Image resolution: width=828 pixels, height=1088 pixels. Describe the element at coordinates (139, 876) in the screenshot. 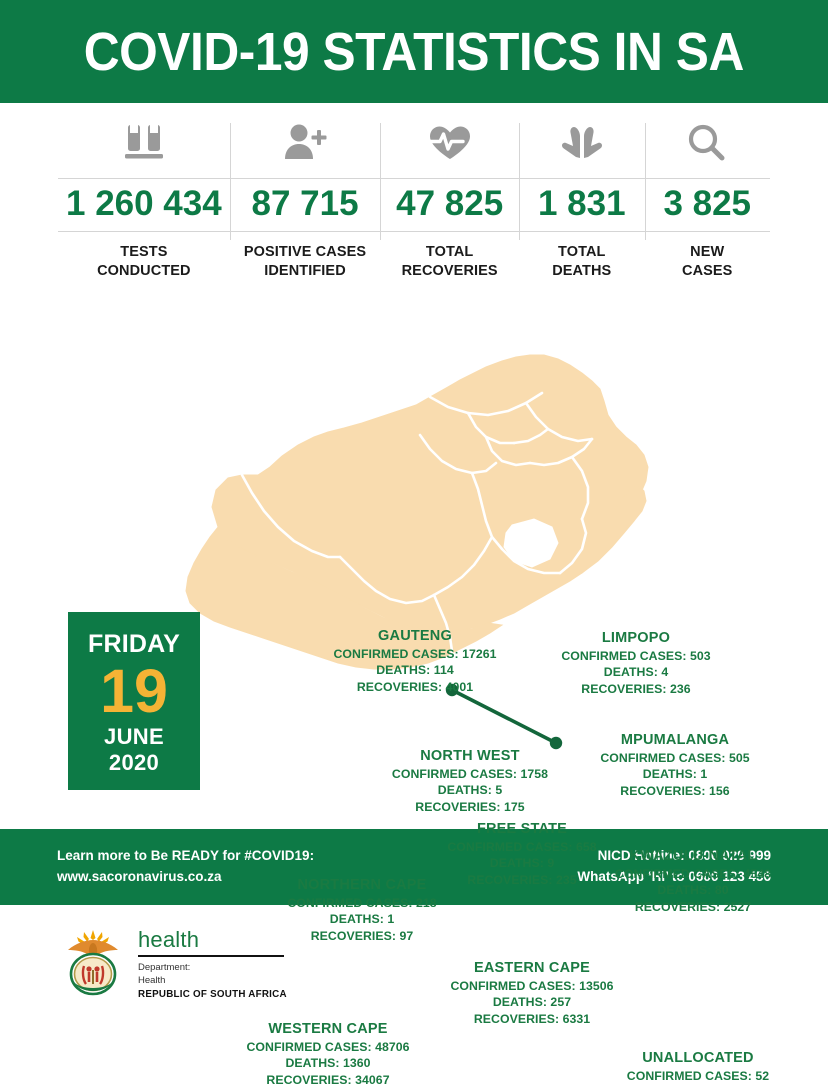

I see `footer-website-link: www.sacoronavirus.co.za` at that location.